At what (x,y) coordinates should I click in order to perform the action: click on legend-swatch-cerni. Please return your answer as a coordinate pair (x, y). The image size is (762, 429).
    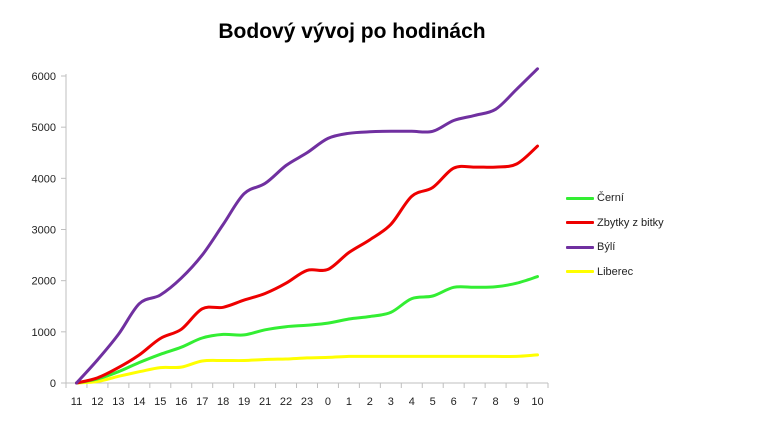
    Looking at the image, I should click on (580, 198).